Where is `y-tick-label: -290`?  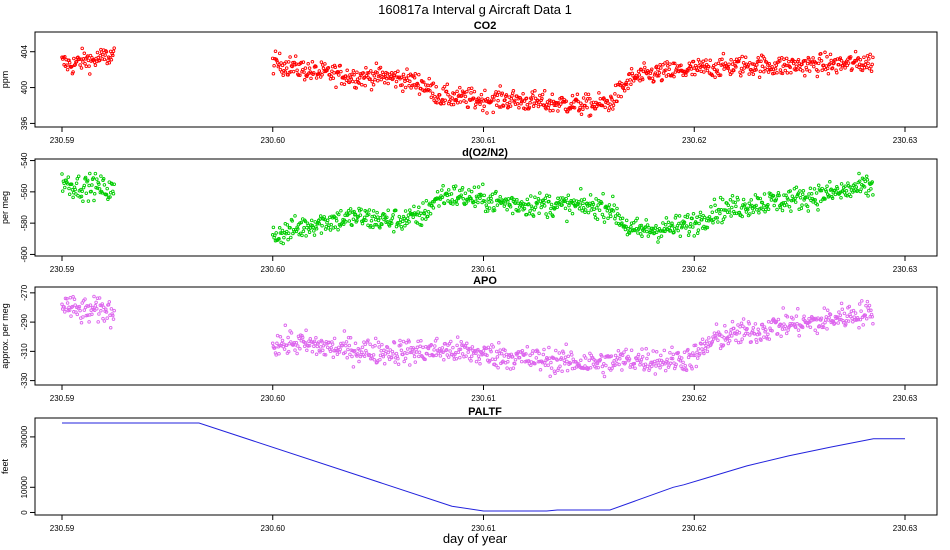
y-tick-label: -290 is located at coordinates (24, 322).